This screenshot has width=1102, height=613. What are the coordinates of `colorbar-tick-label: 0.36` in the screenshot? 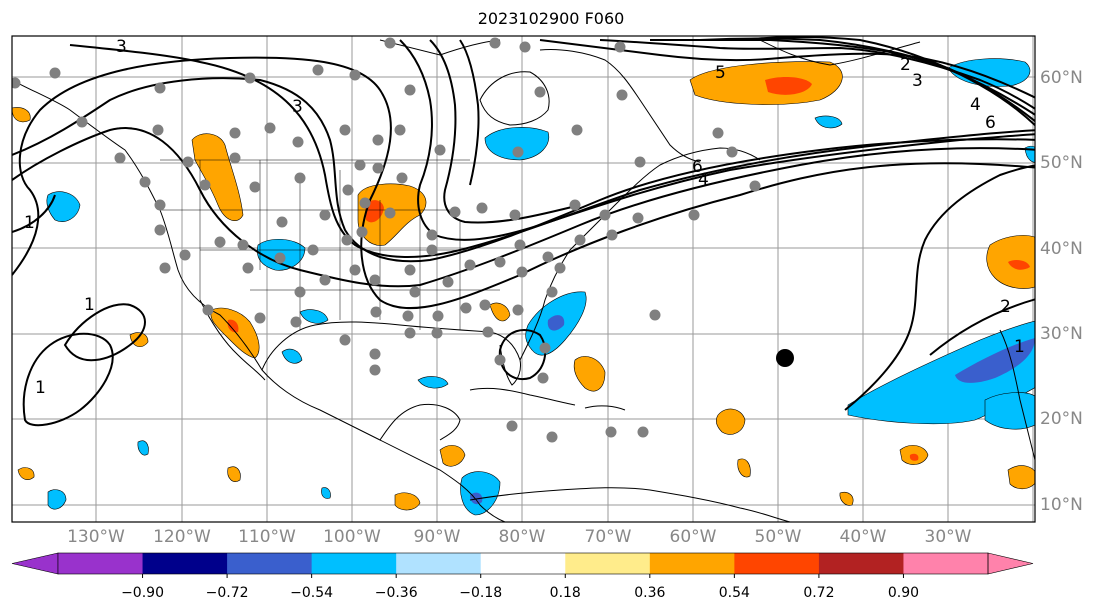 It's located at (649, 593).